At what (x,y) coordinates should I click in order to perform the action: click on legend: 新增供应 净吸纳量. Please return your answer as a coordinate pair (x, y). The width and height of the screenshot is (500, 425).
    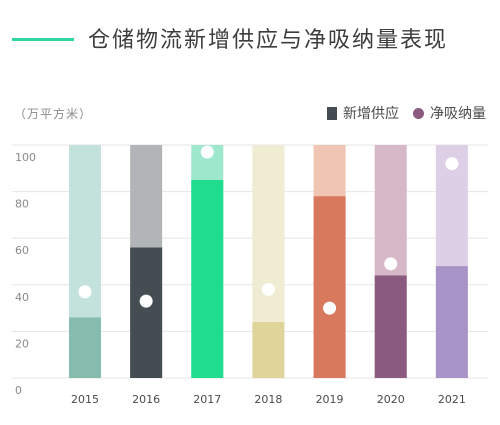
    Looking at the image, I should click on (406, 113).